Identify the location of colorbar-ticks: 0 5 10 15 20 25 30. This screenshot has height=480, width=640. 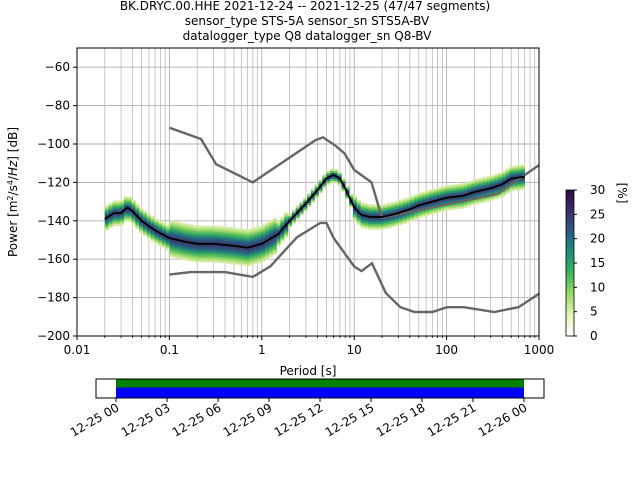
(589, 263).